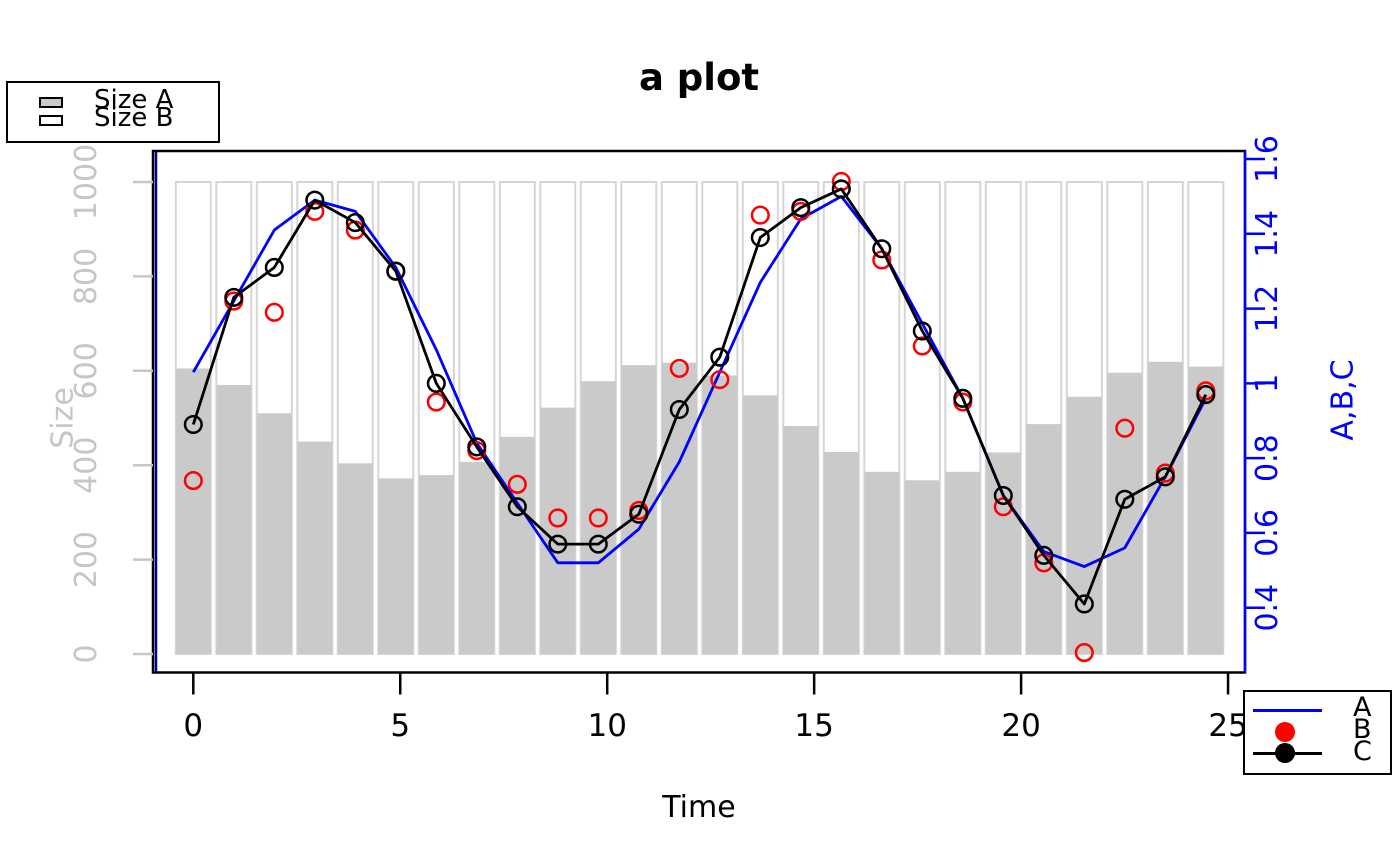 The height and width of the screenshot is (866, 1400). Describe the element at coordinates (1227, 726) in the screenshot. I see `x-tick-label: 25` at that location.